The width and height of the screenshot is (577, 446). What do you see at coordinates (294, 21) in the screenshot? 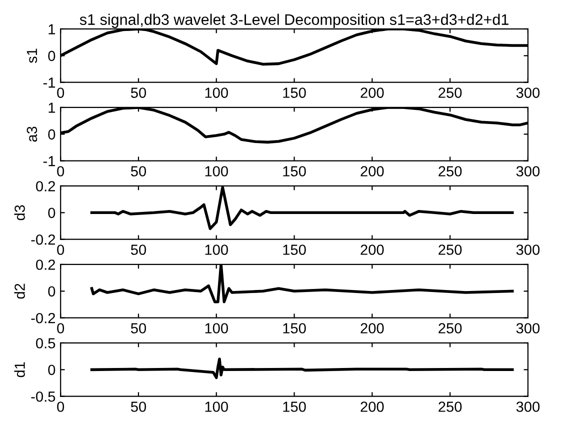
I see `chart-title: s1 signal,db3 wavelet 3-Level Decomposition s1=a3+d3+d2+d1` at bounding box center [294, 21].